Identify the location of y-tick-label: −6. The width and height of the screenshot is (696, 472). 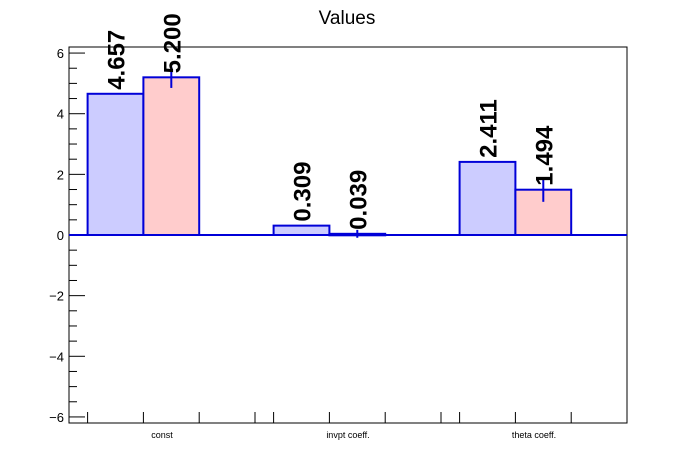
(56, 417).